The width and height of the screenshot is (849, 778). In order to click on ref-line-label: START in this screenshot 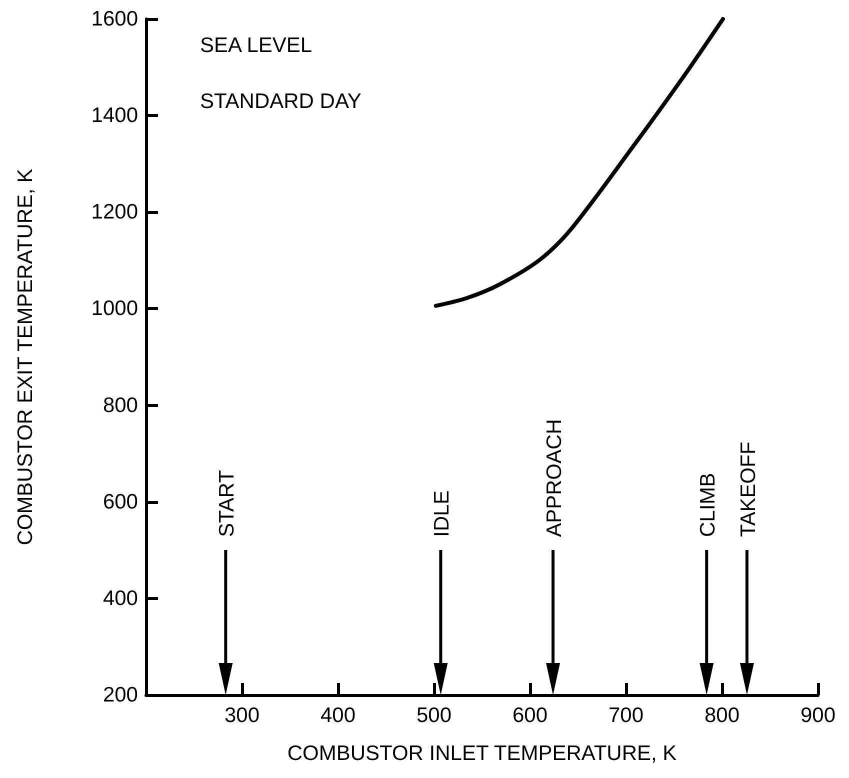, I will do `click(227, 503)`.